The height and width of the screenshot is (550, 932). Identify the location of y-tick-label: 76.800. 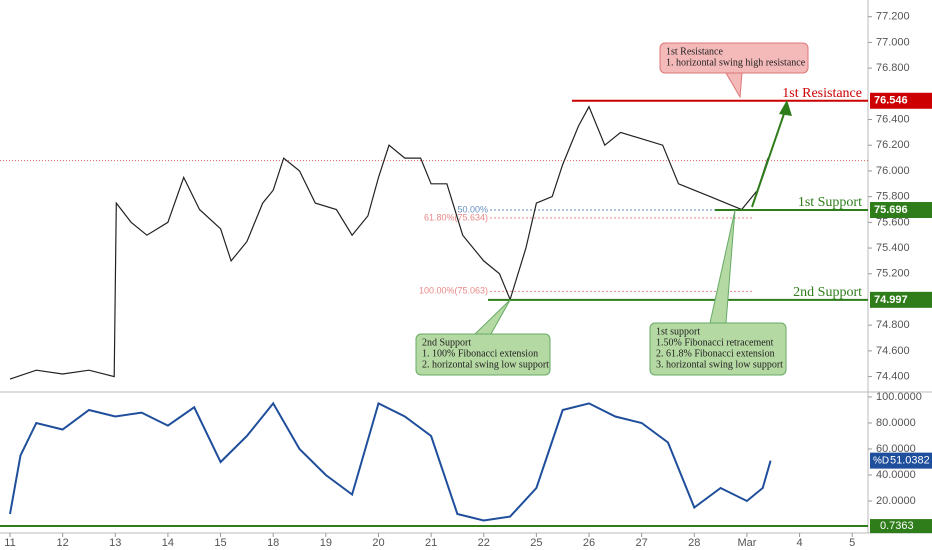
(893, 68).